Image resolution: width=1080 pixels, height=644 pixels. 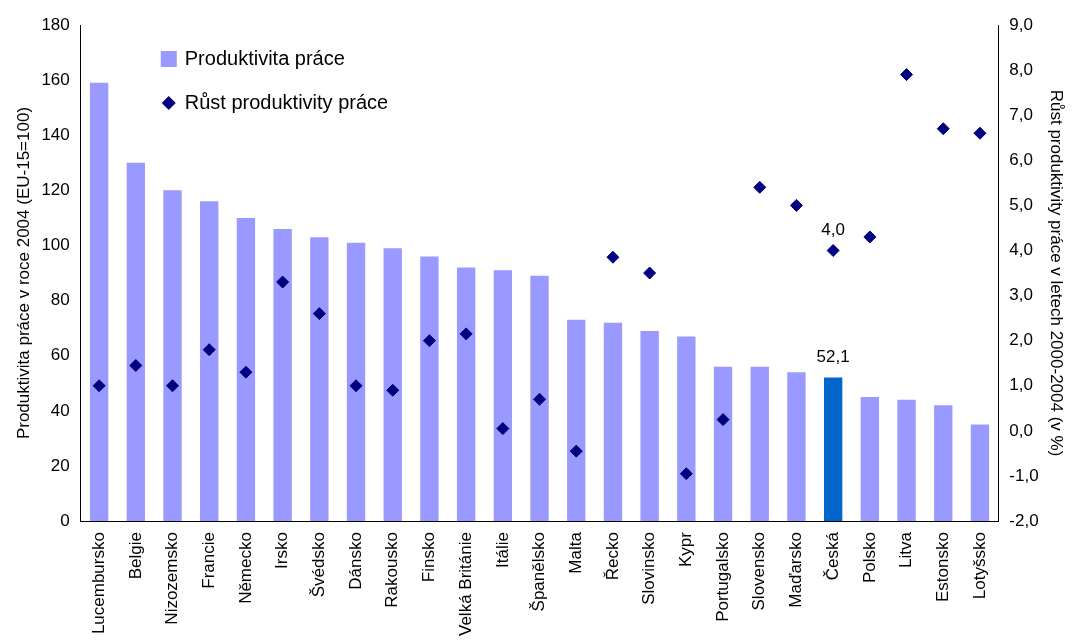 What do you see at coordinates (60, 410) in the screenshot?
I see `y-tick-label: 40` at bounding box center [60, 410].